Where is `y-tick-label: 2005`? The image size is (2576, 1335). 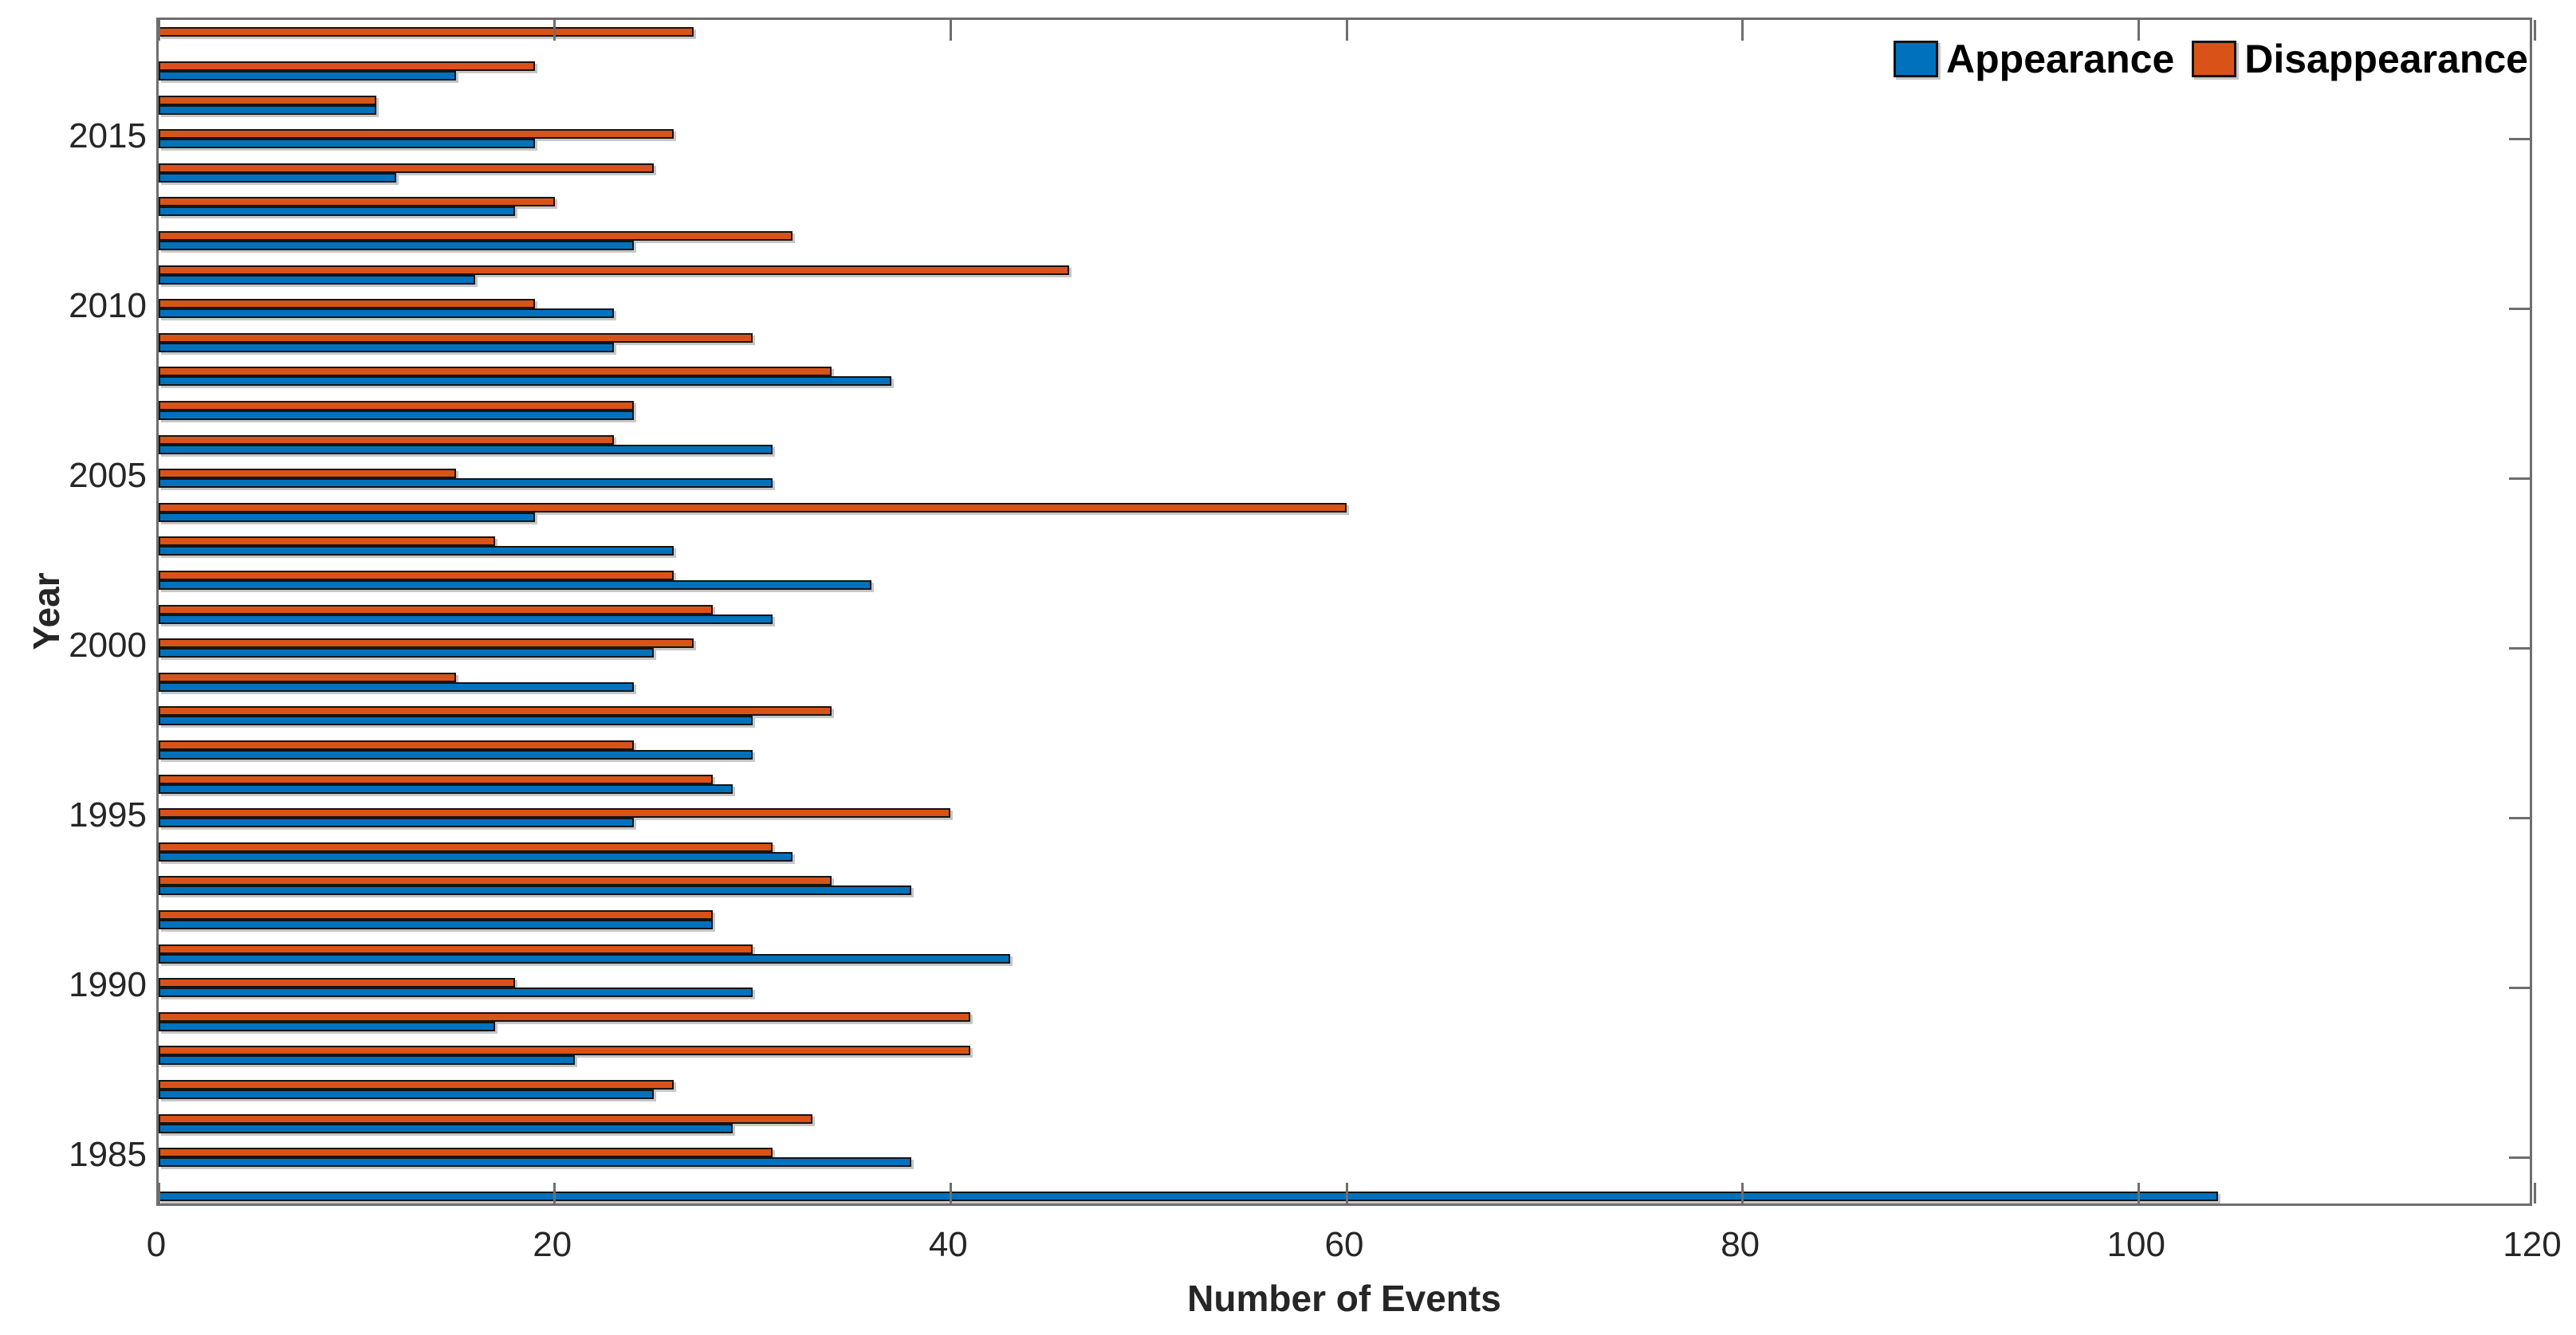 y-tick-label: 2005 is located at coordinates (108, 476).